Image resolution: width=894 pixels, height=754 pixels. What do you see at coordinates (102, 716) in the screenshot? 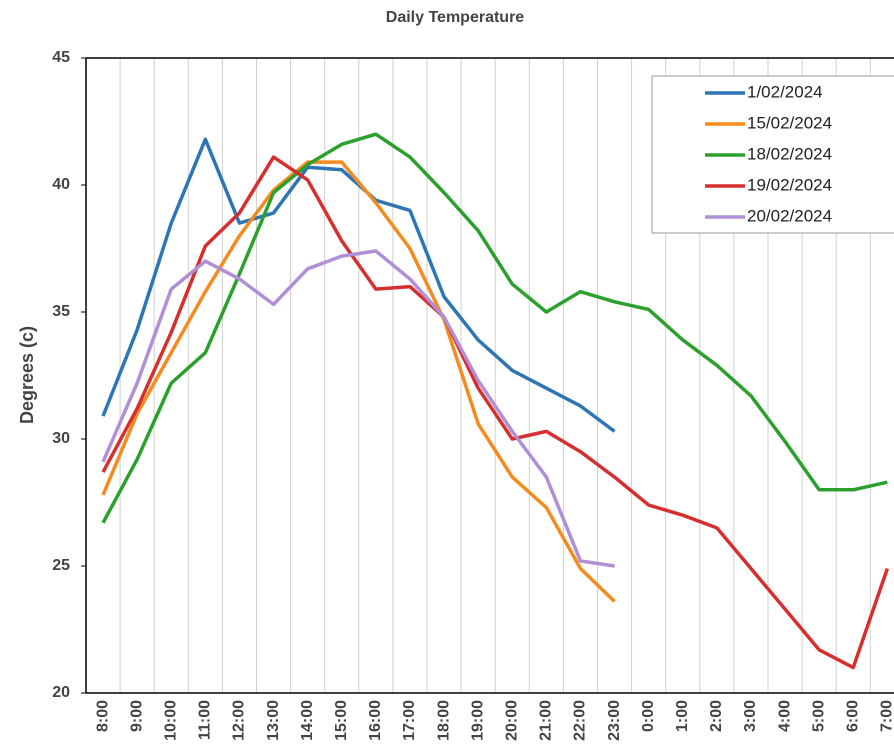
I see `x-tick-label: 8:00` at bounding box center [102, 716].